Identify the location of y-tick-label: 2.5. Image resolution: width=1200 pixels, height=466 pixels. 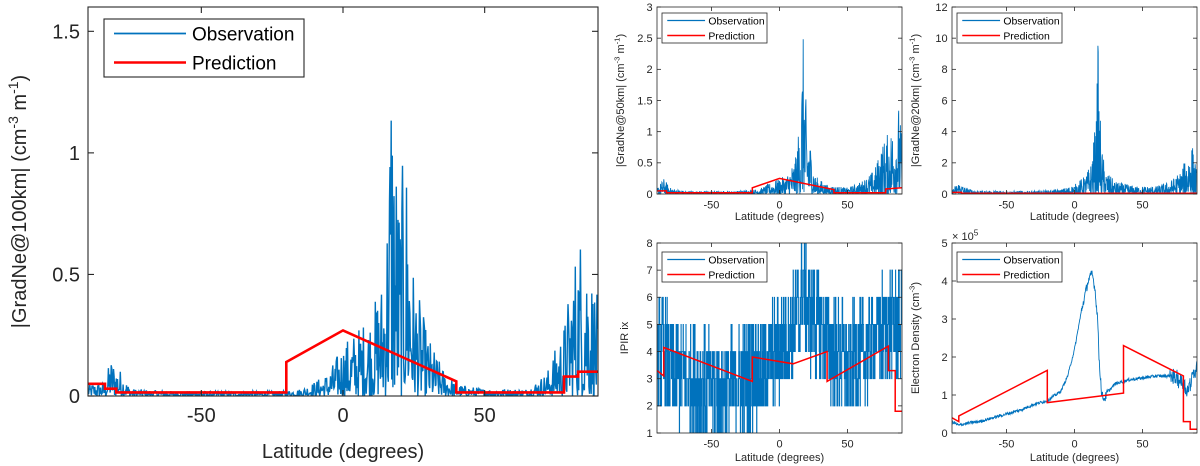
(644, 39).